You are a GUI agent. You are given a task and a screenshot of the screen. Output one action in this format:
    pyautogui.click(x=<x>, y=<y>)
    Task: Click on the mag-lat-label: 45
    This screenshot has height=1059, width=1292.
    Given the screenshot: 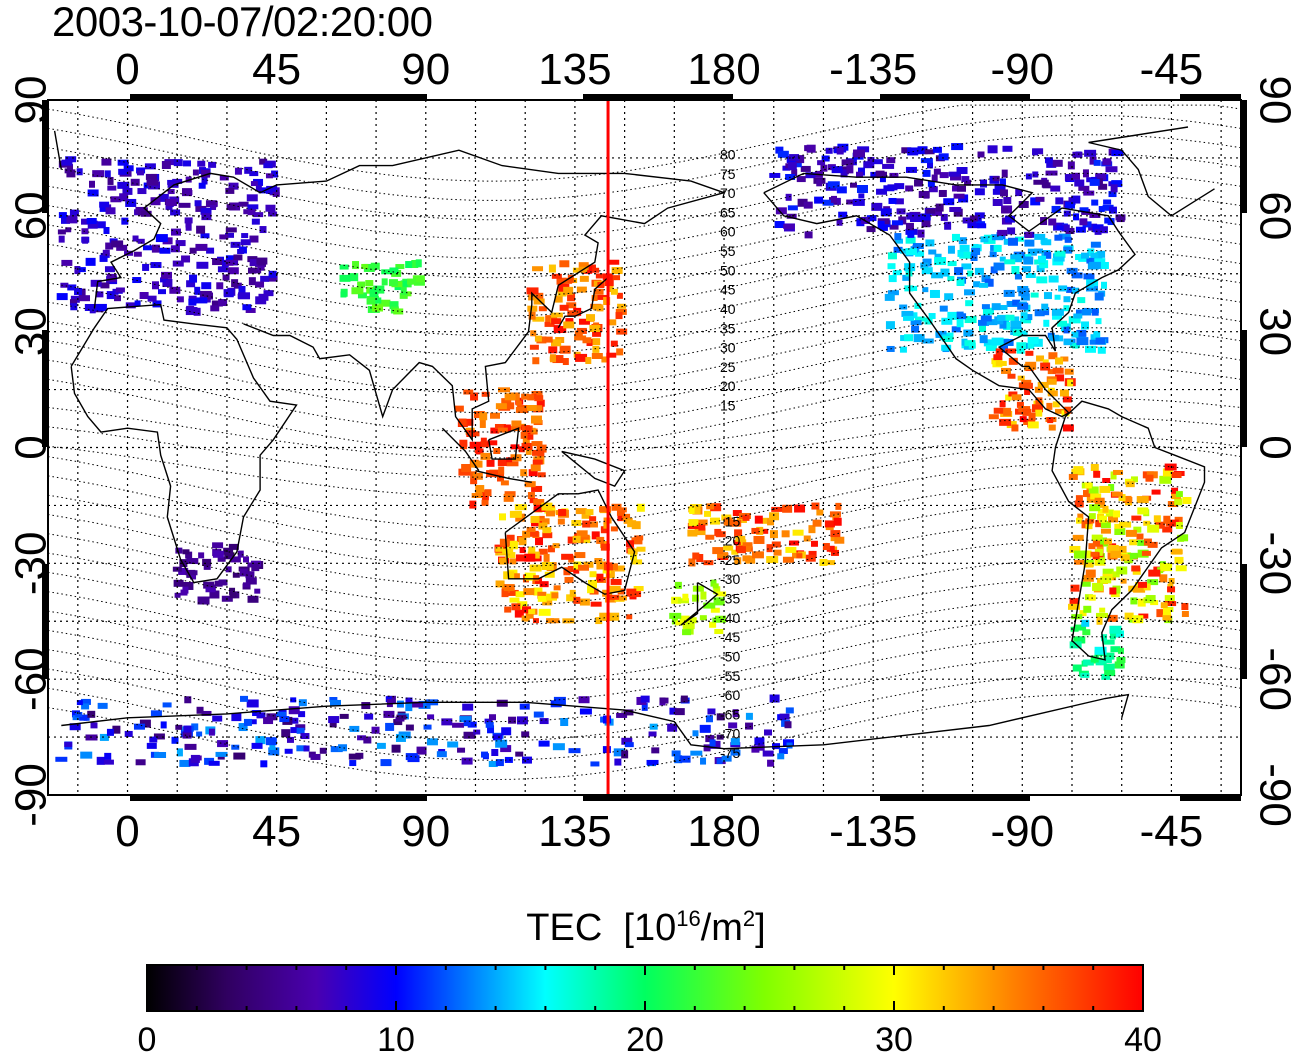 What is the action you would take?
    pyautogui.click(x=728, y=290)
    